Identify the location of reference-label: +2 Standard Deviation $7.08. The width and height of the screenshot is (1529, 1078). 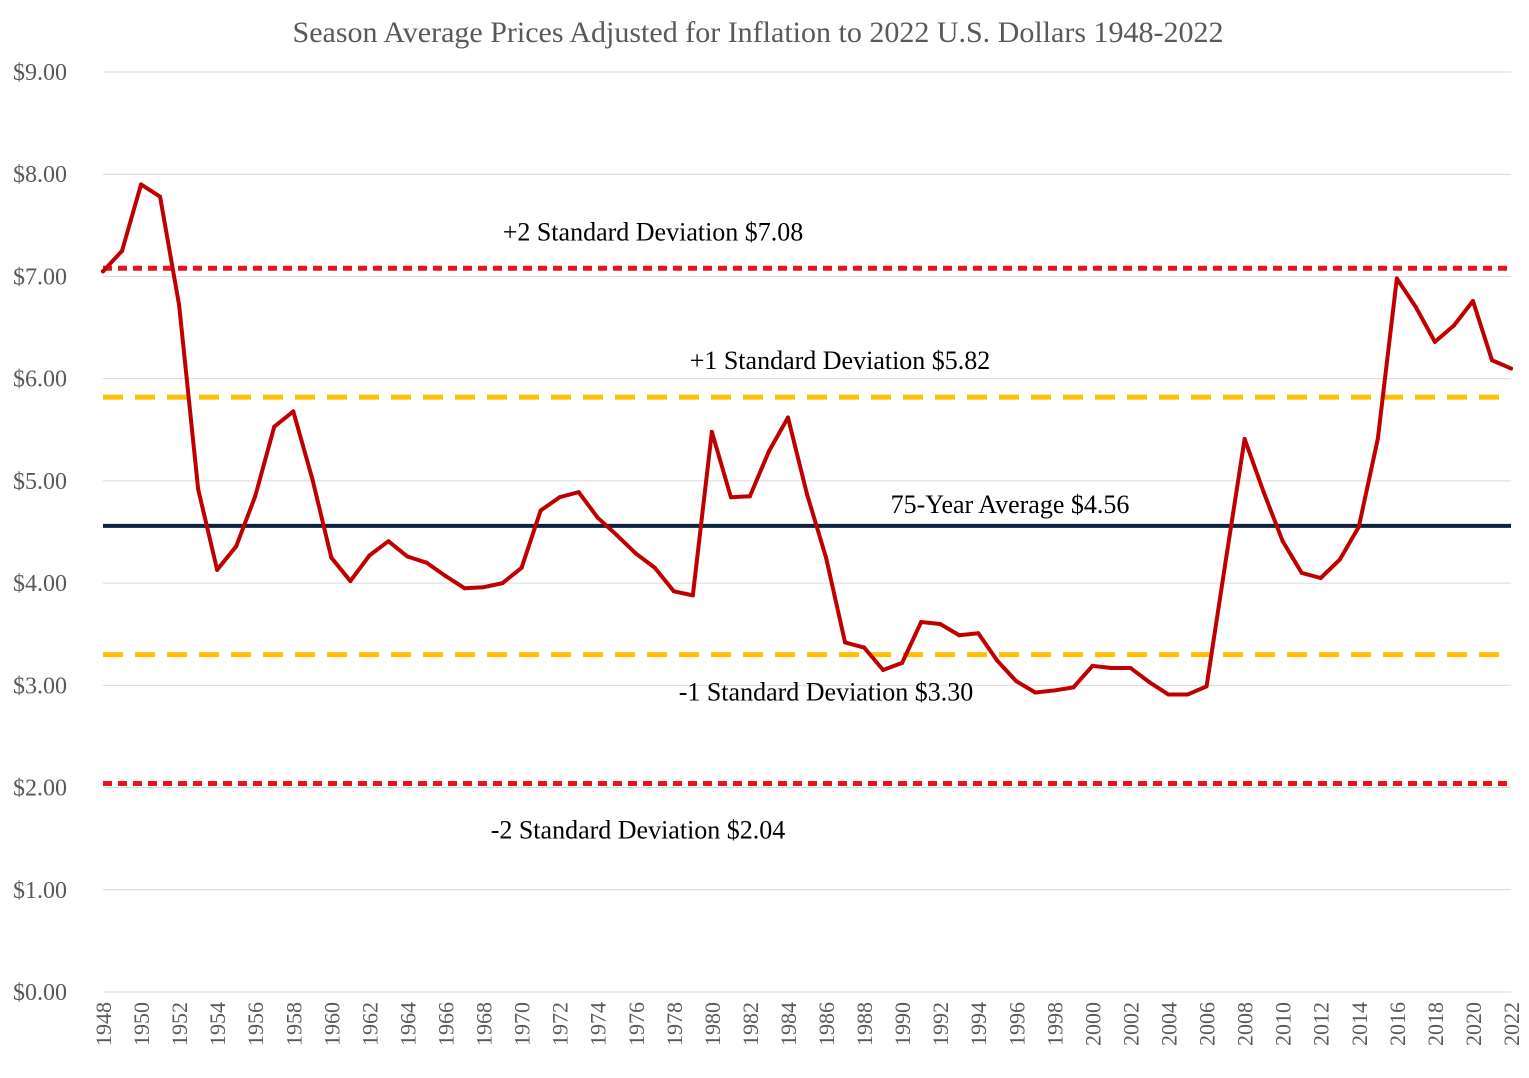
(653, 231).